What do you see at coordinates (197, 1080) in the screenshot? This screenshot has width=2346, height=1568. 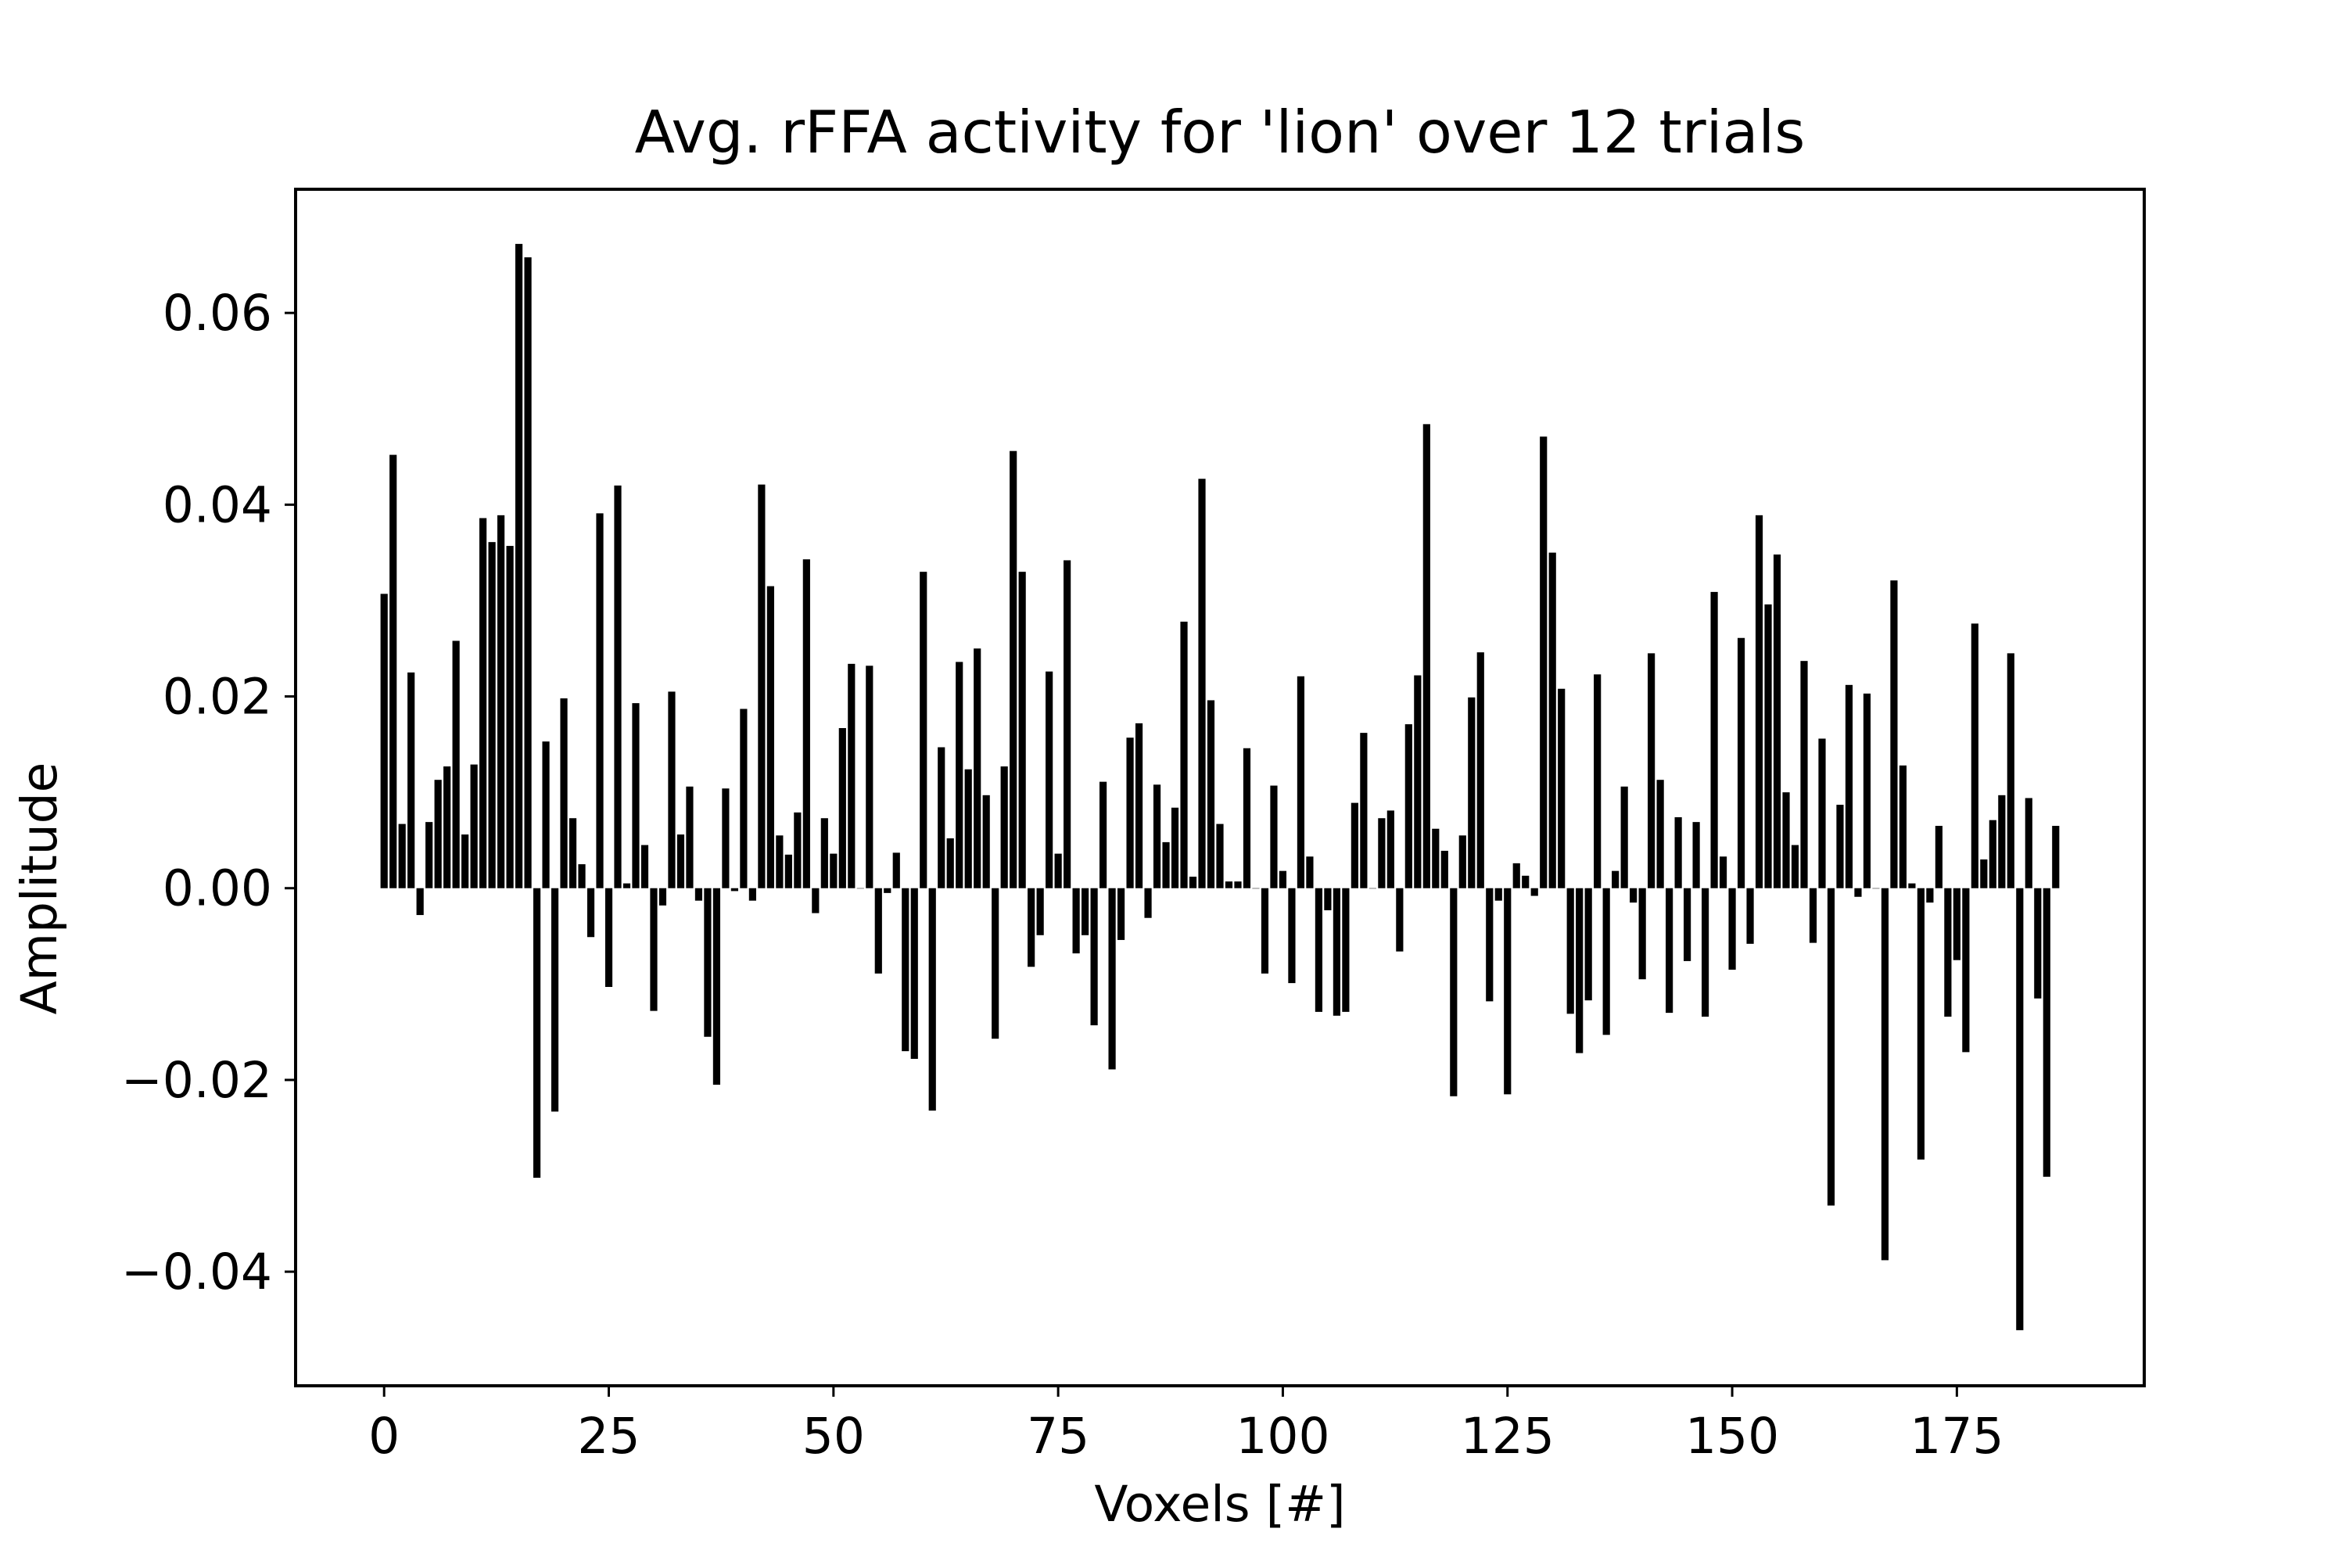 I see `y-tick-label: −0.02` at bounding box center [197, 1080].